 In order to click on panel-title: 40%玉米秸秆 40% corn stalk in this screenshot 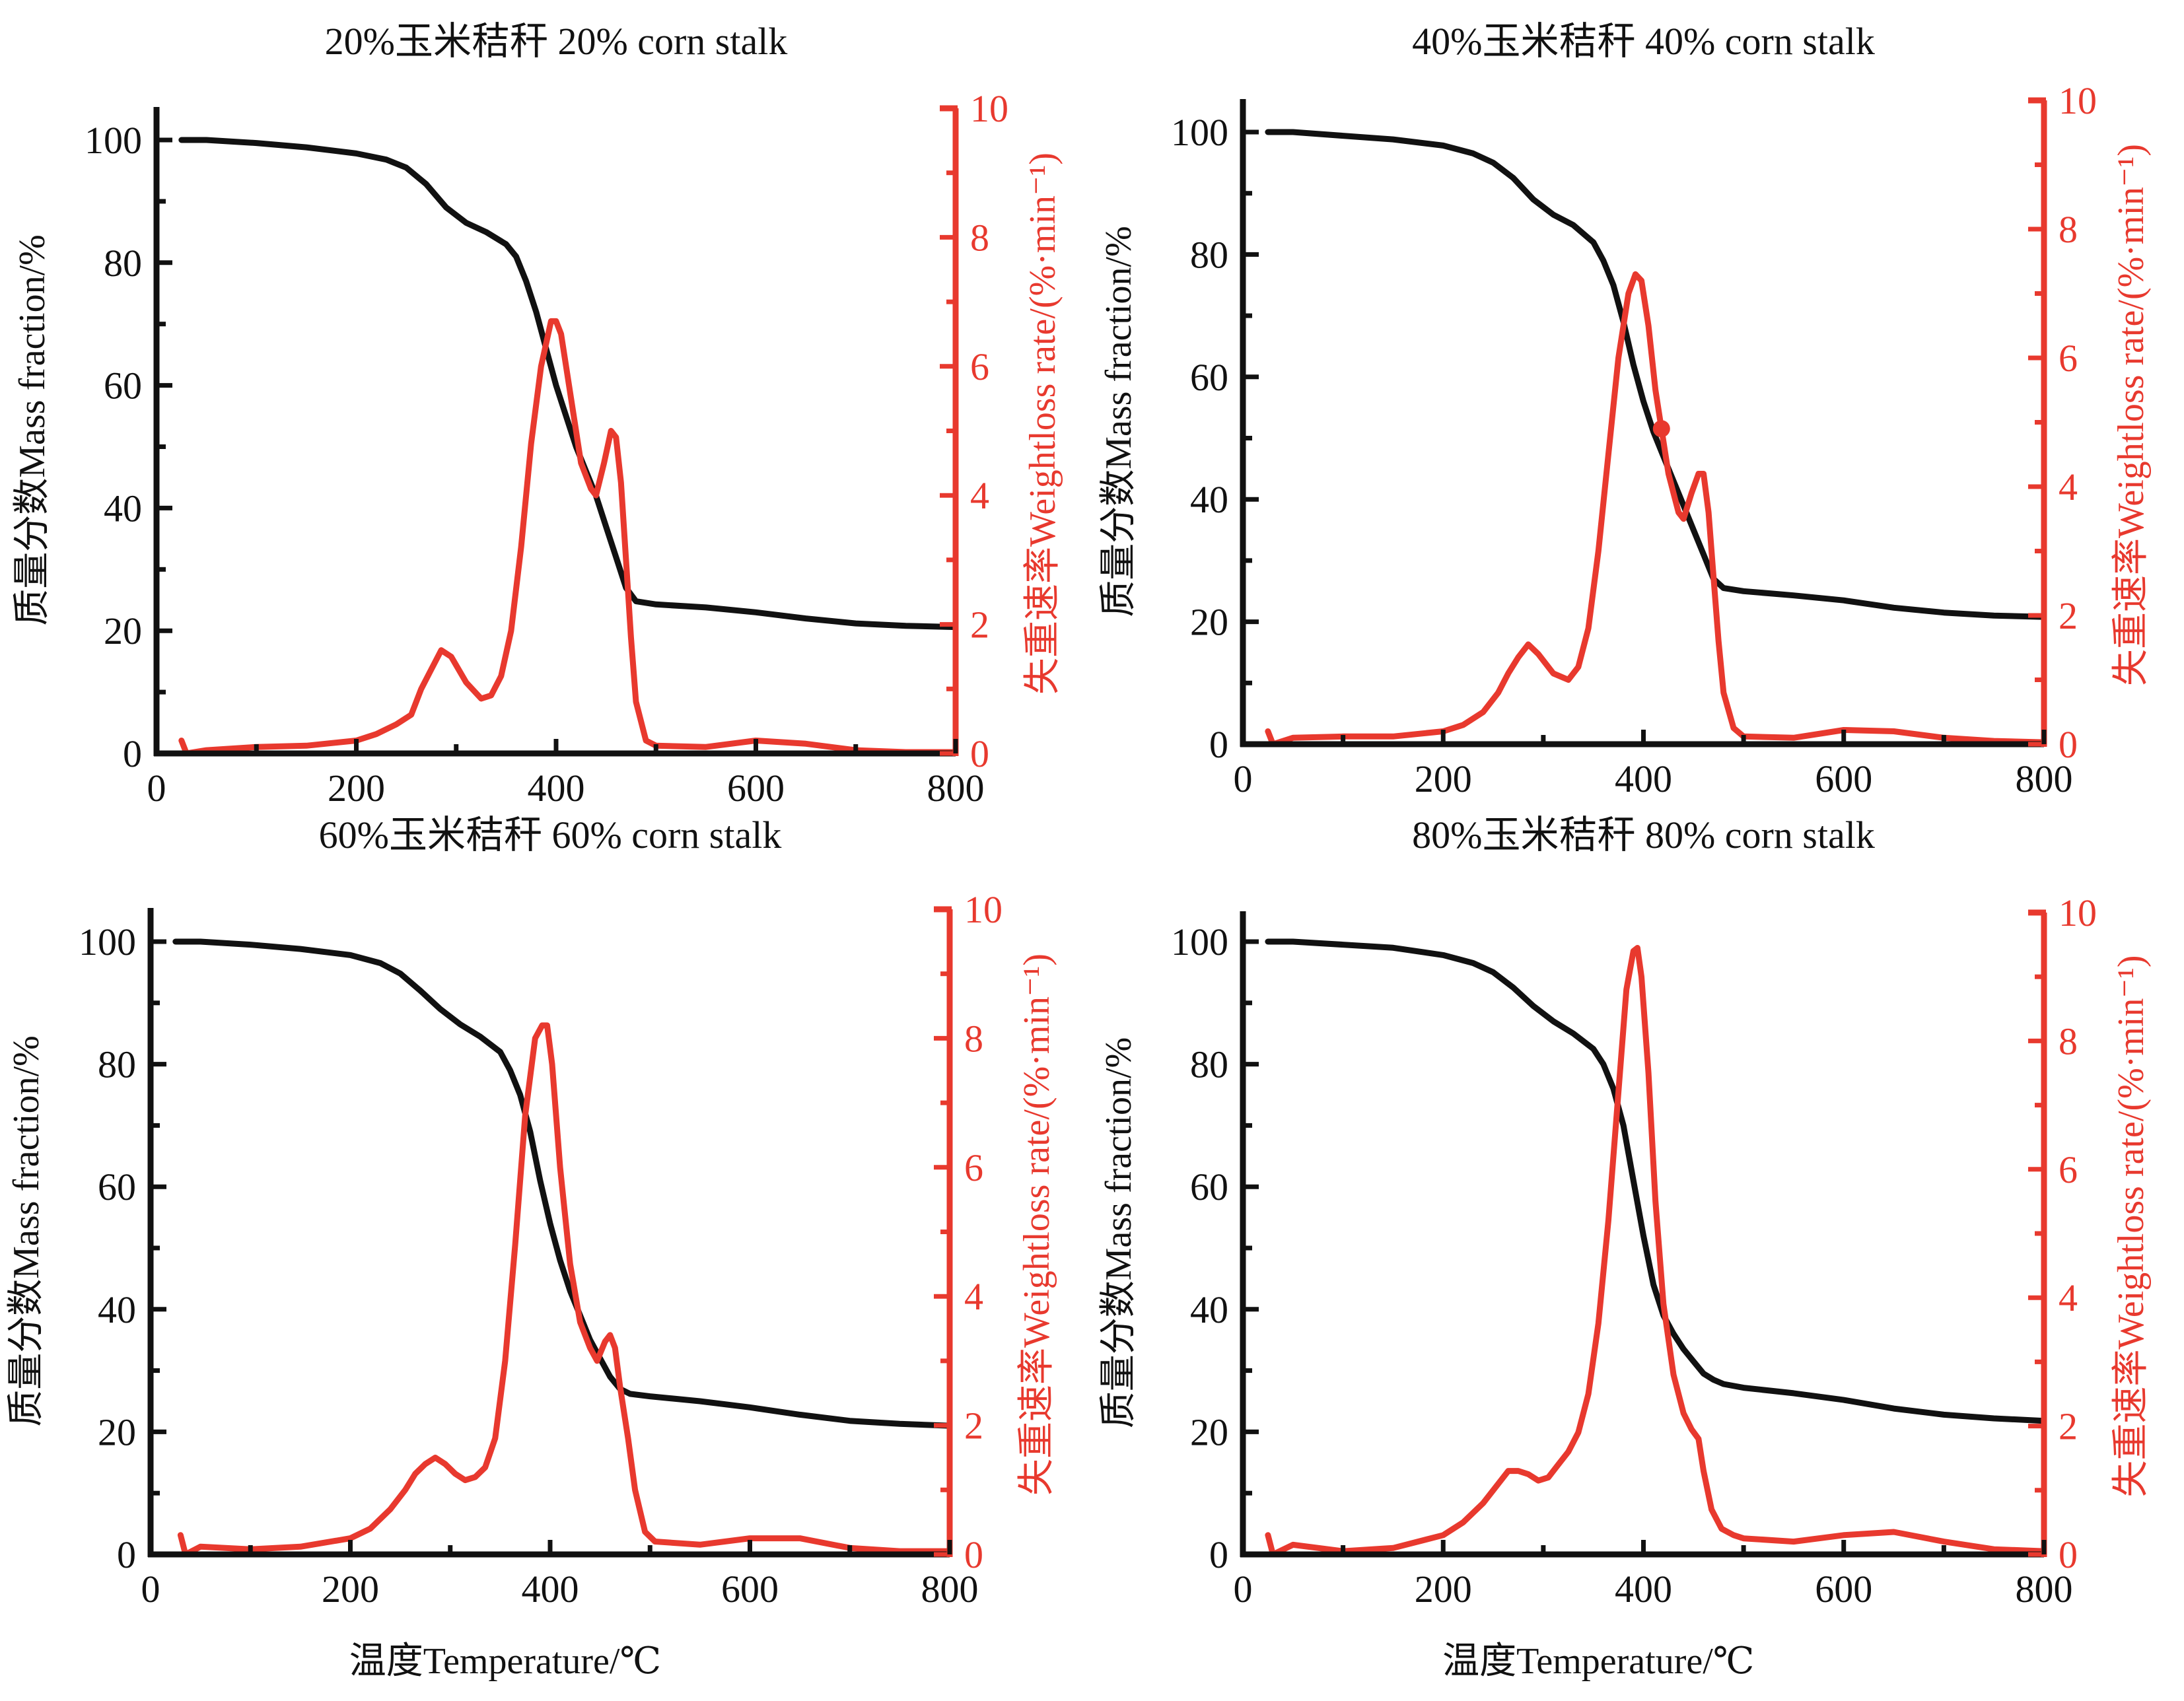, I will do `click(1643, 41)`.